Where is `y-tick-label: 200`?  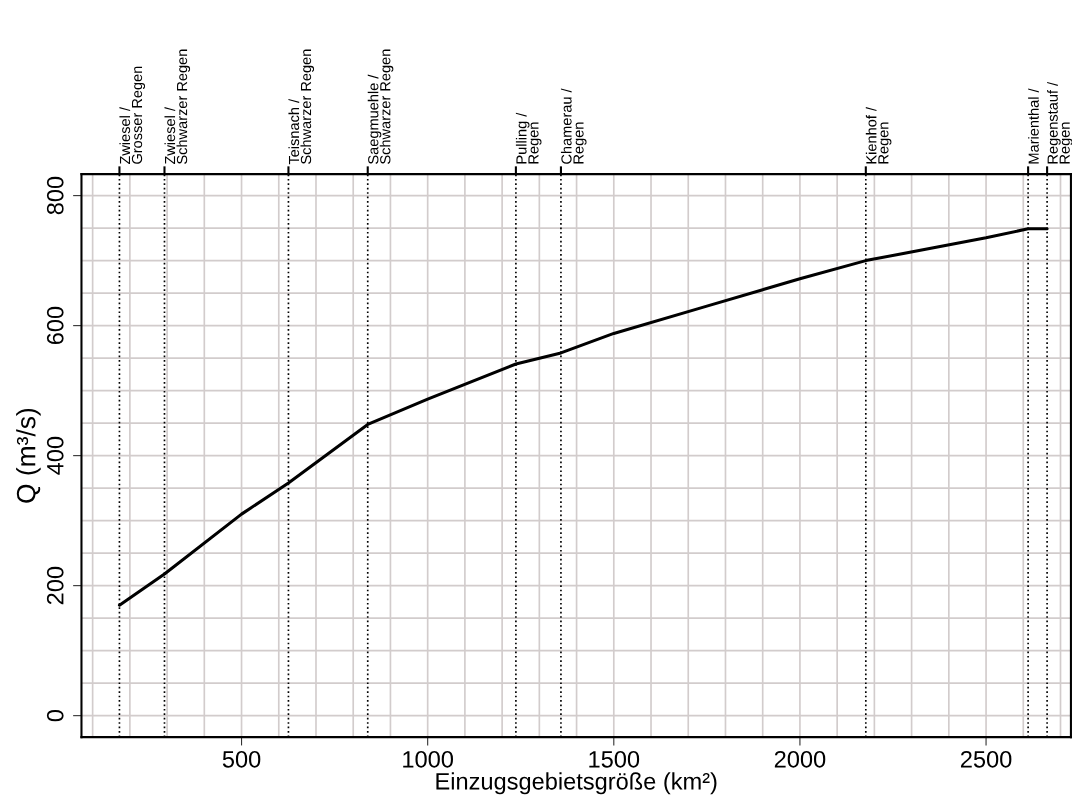
y-tick-label: 200 is located at coordinates (55, 585).